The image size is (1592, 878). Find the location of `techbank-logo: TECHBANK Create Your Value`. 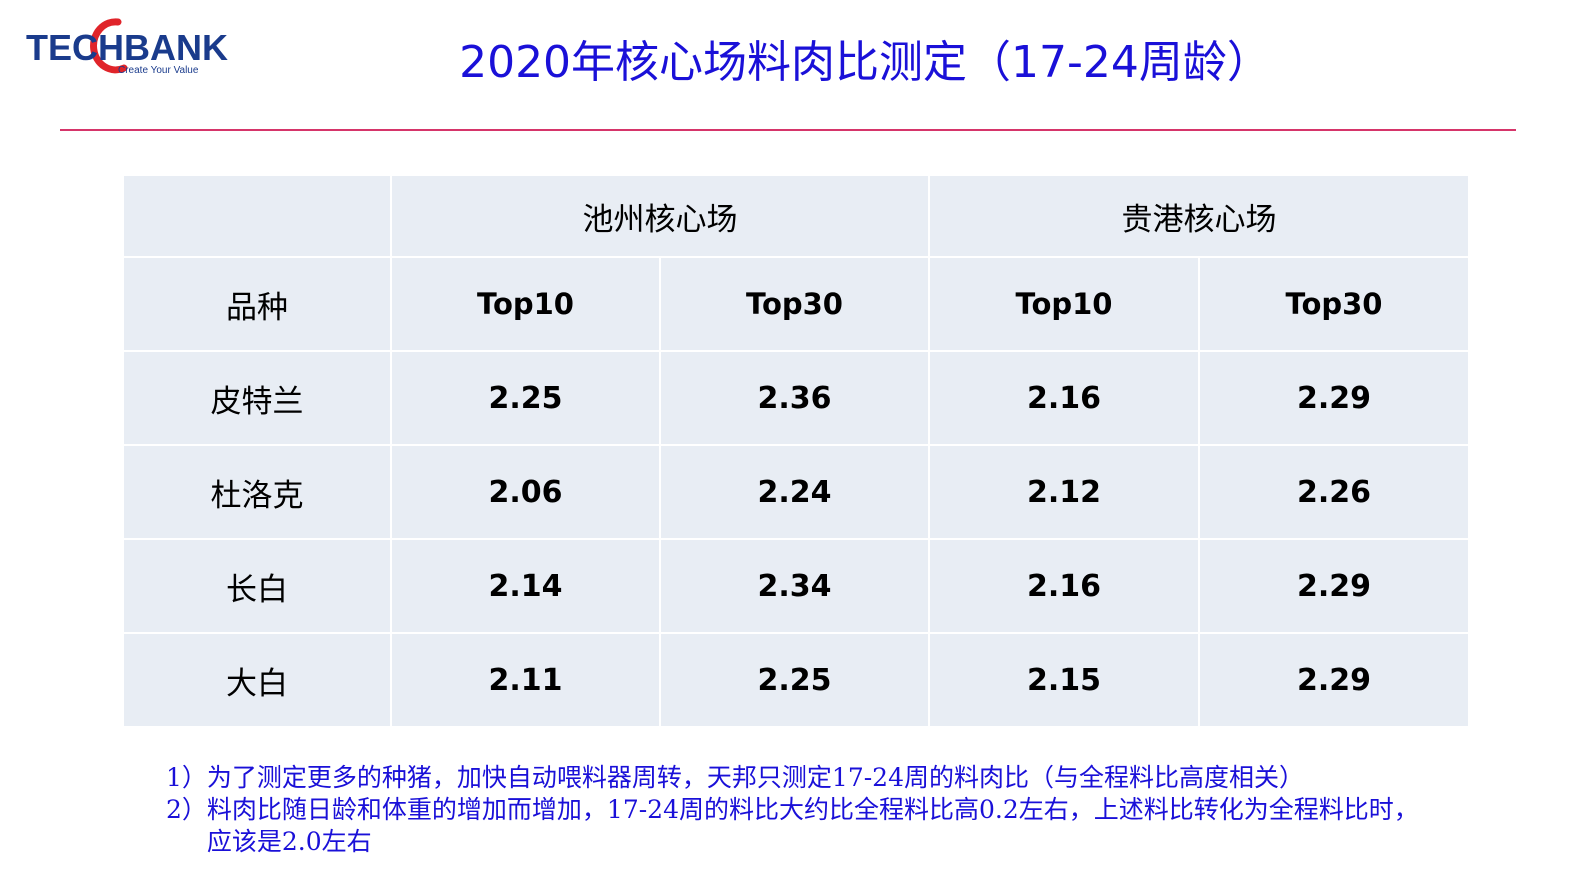

techbank-logo: TECHBANK Create Your Value is located at coordinates (131, 50).